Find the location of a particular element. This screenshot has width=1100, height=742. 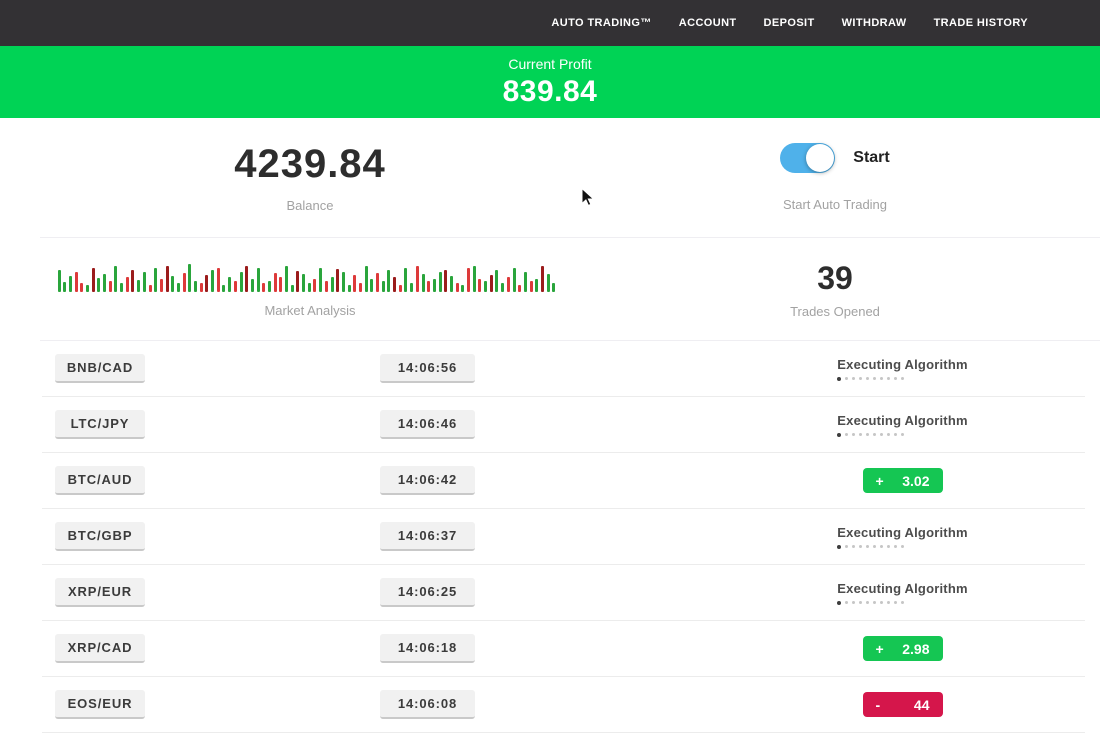

current-profit-banner: Current Profit 839.84 is located at coordinates (550, 82).